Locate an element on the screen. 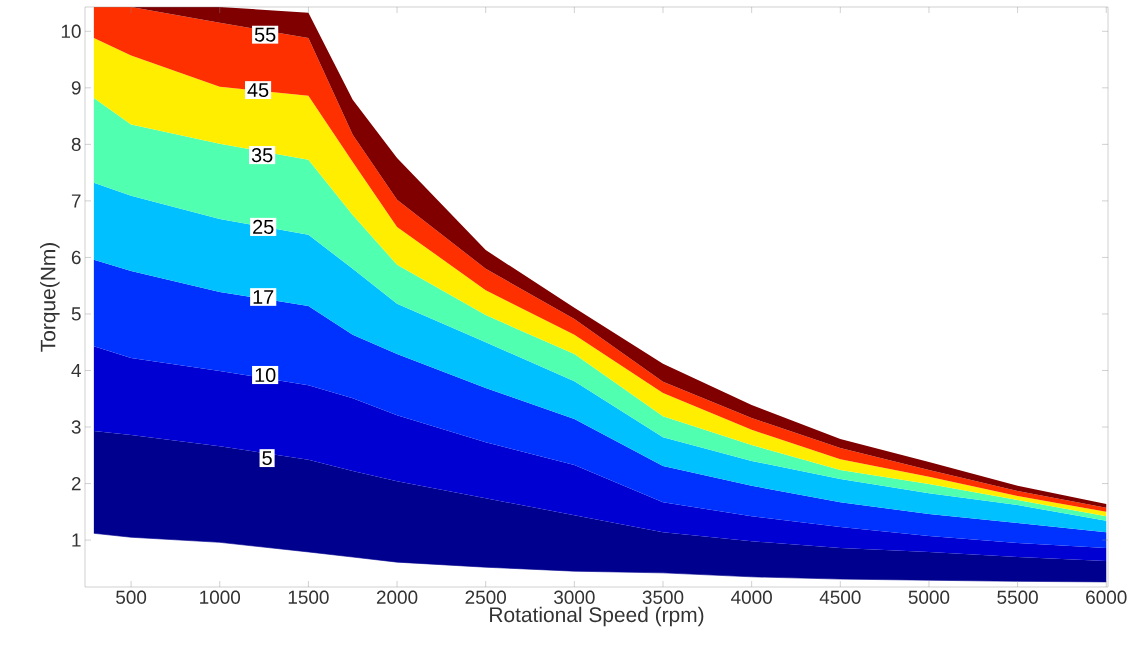 Image resolution: width=1147 pixels, height=671 pixels. y-tick-label: 3 is located at coordinates (76, 427).